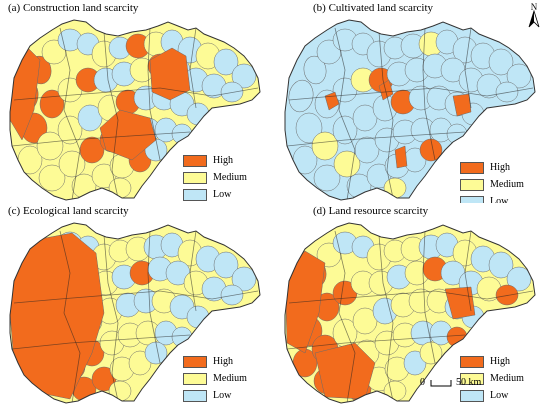 This screenshot has height=407, width=550. I want to click on legend-a: High Medium Low, so click(215, 177).